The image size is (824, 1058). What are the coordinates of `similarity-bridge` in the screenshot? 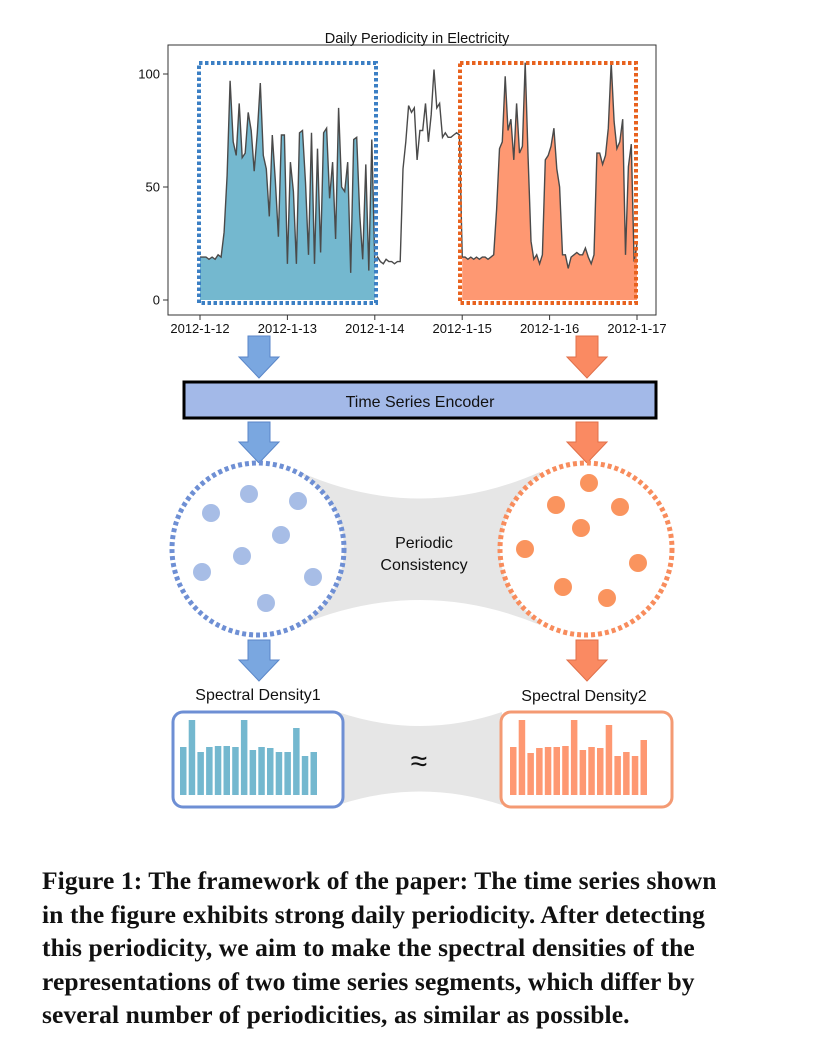 It's located at (420, 758).